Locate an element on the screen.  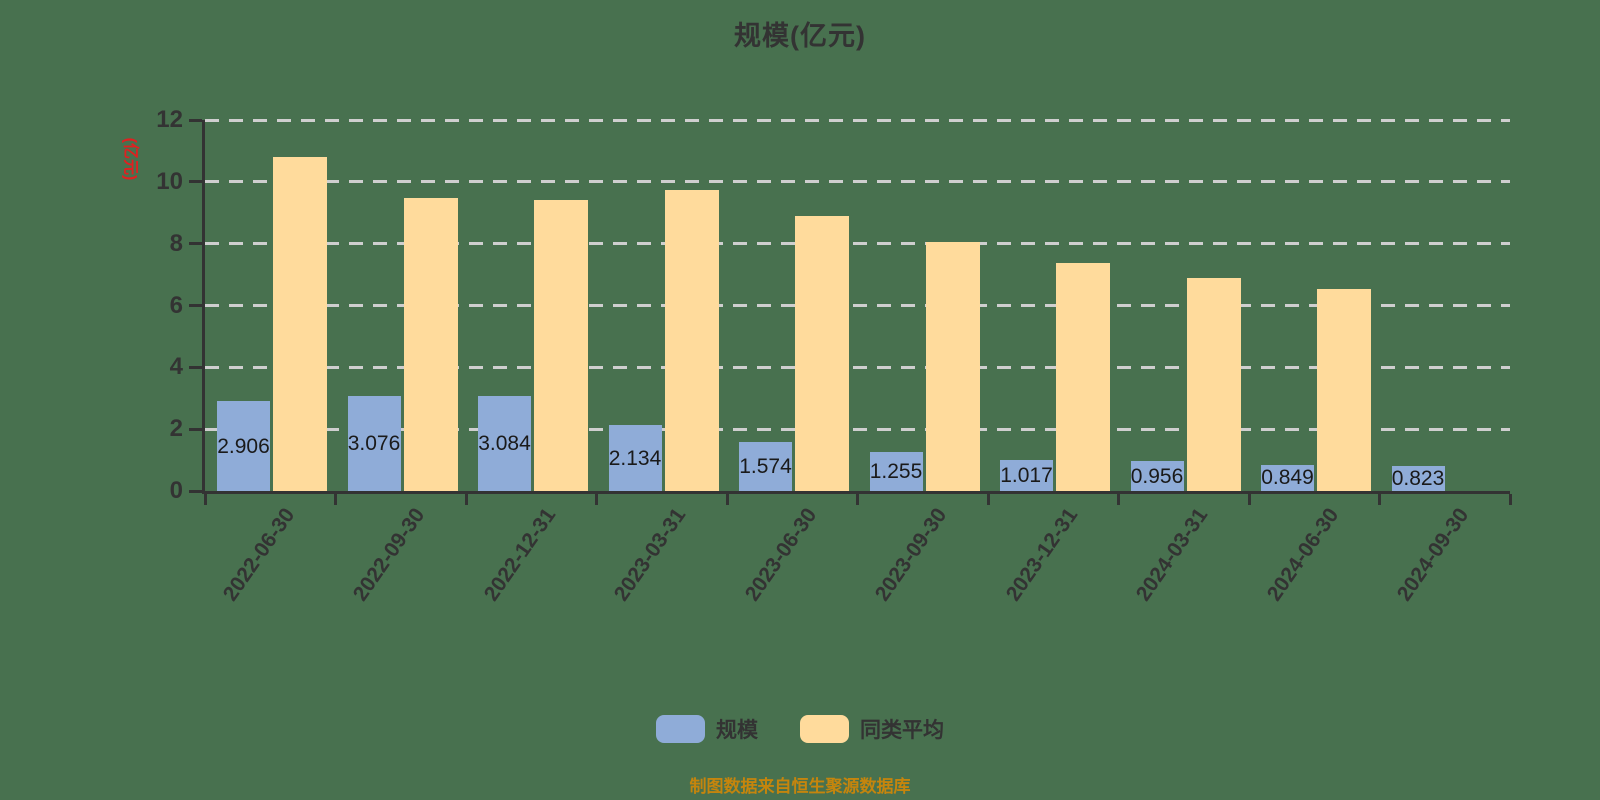
scale-bar: 1.255 is located at coordinates (896, 471).